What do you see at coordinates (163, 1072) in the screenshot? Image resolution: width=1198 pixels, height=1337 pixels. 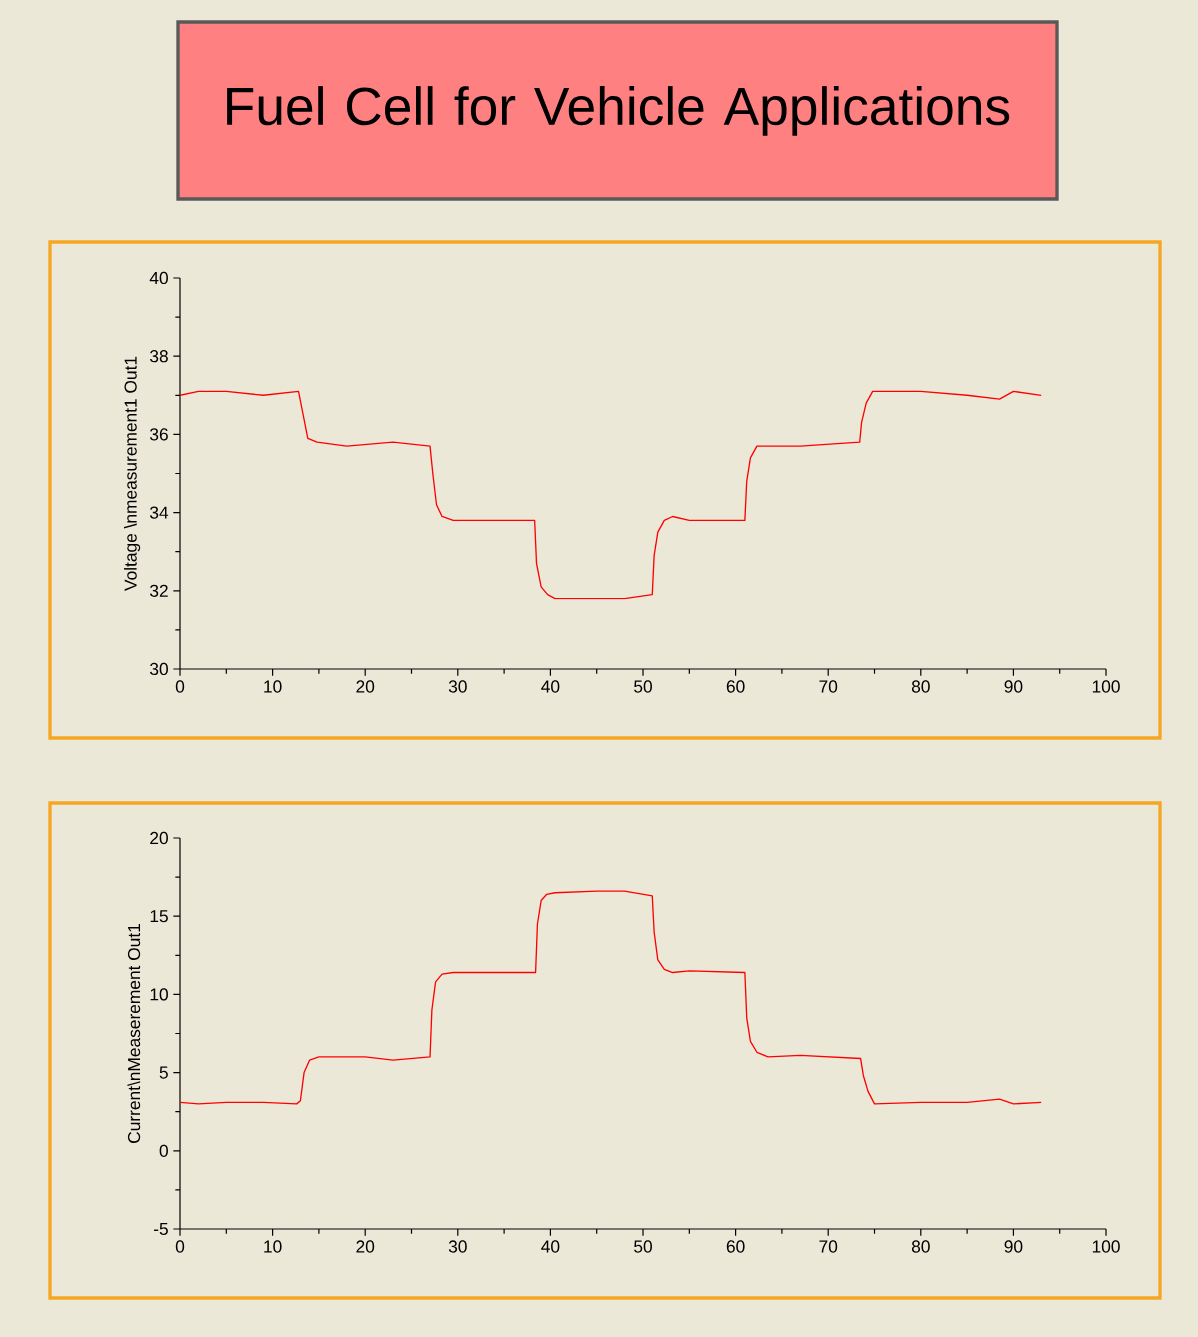 I see `y-tick-label: 5` at bounding box center [163, 1072].